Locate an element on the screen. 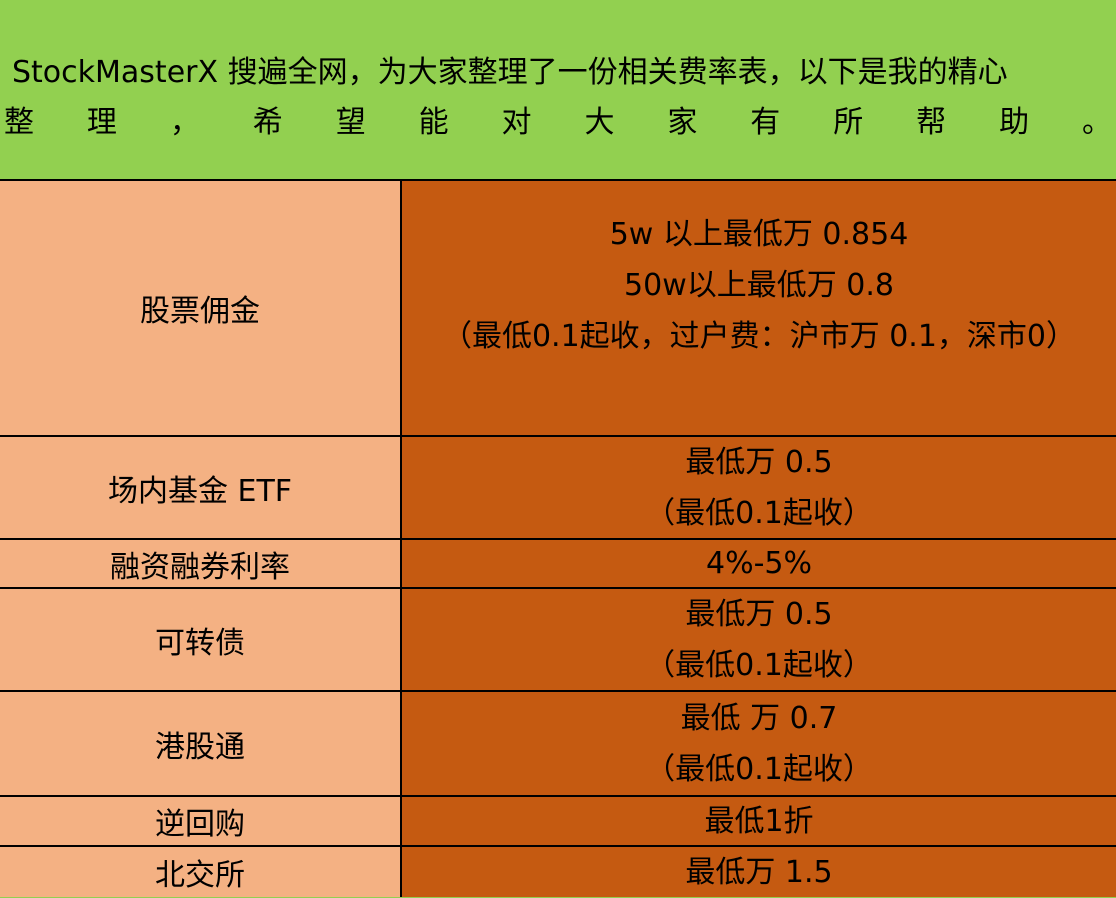  intro-line-2: 整 理 ， 希 望 能 对 大 家 有 所 帮 助 。 is located at coordinates (558, 119).